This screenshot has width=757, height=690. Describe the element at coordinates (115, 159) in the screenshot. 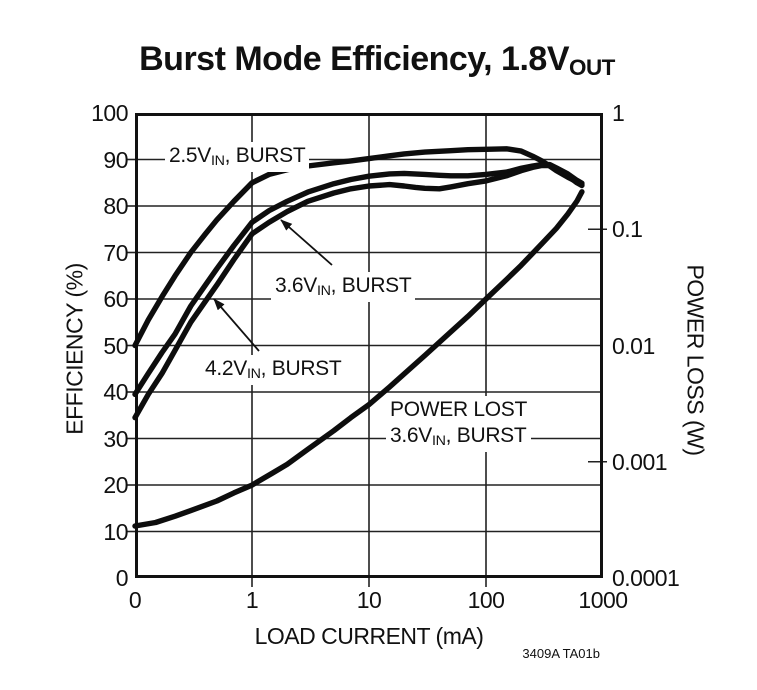

I see `y-left-tick-label: 90` at that location.